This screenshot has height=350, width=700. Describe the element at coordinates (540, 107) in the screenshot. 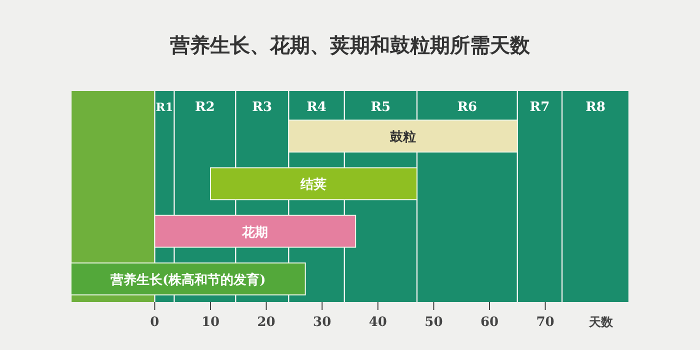

I see `band-label: R7` at that location.